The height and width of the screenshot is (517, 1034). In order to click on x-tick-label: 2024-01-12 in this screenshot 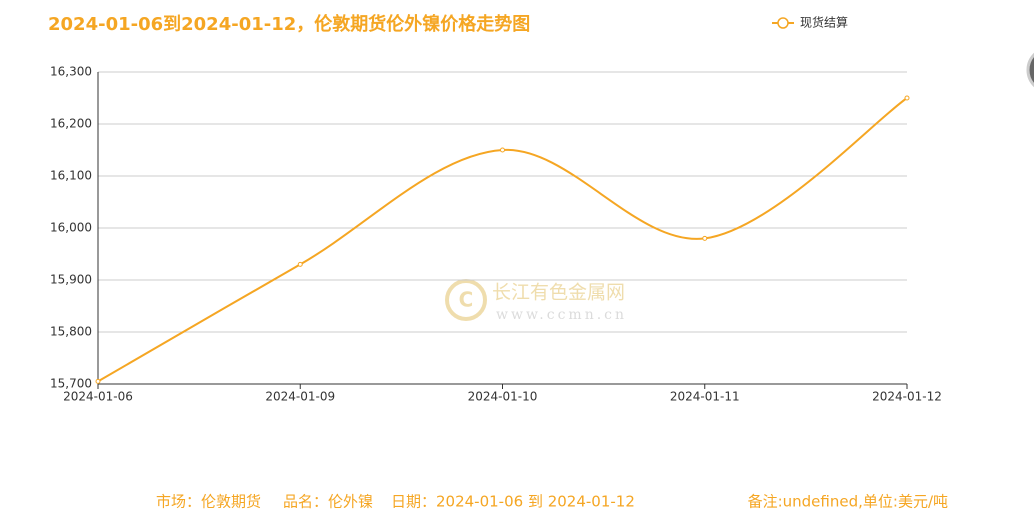, I will do `click(907, 397)`.